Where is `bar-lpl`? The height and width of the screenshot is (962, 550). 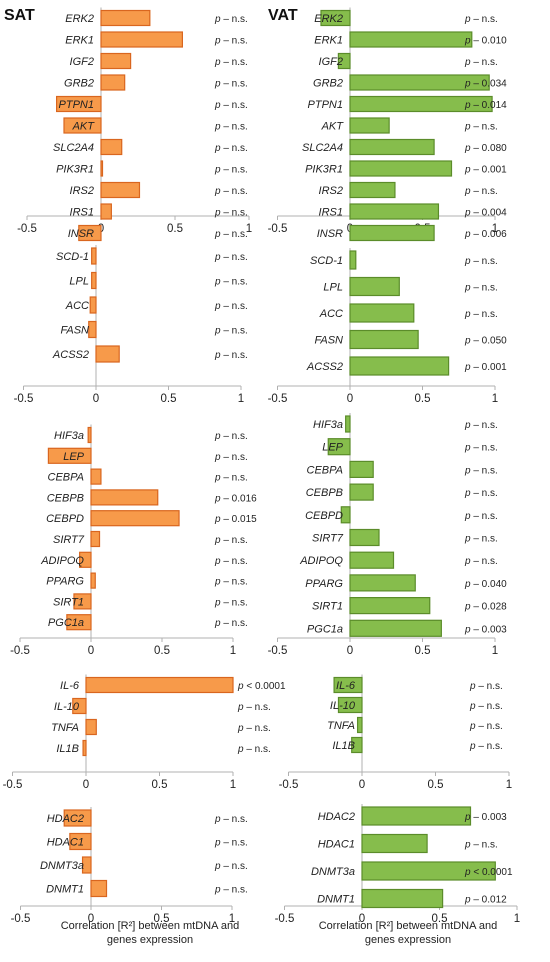 bar-lpl is located at coordinates (374, 286).